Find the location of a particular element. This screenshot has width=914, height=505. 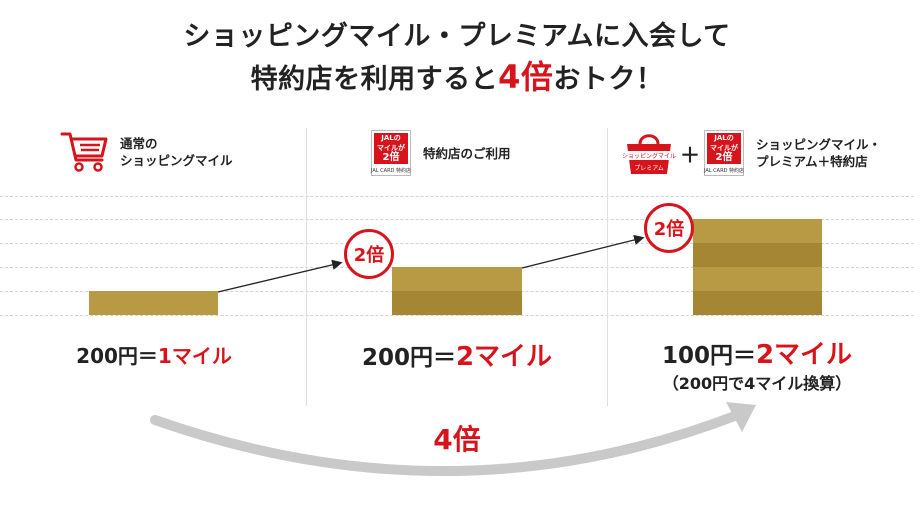

label-line: ショッピングマイル is located at coordinates (176, 160).